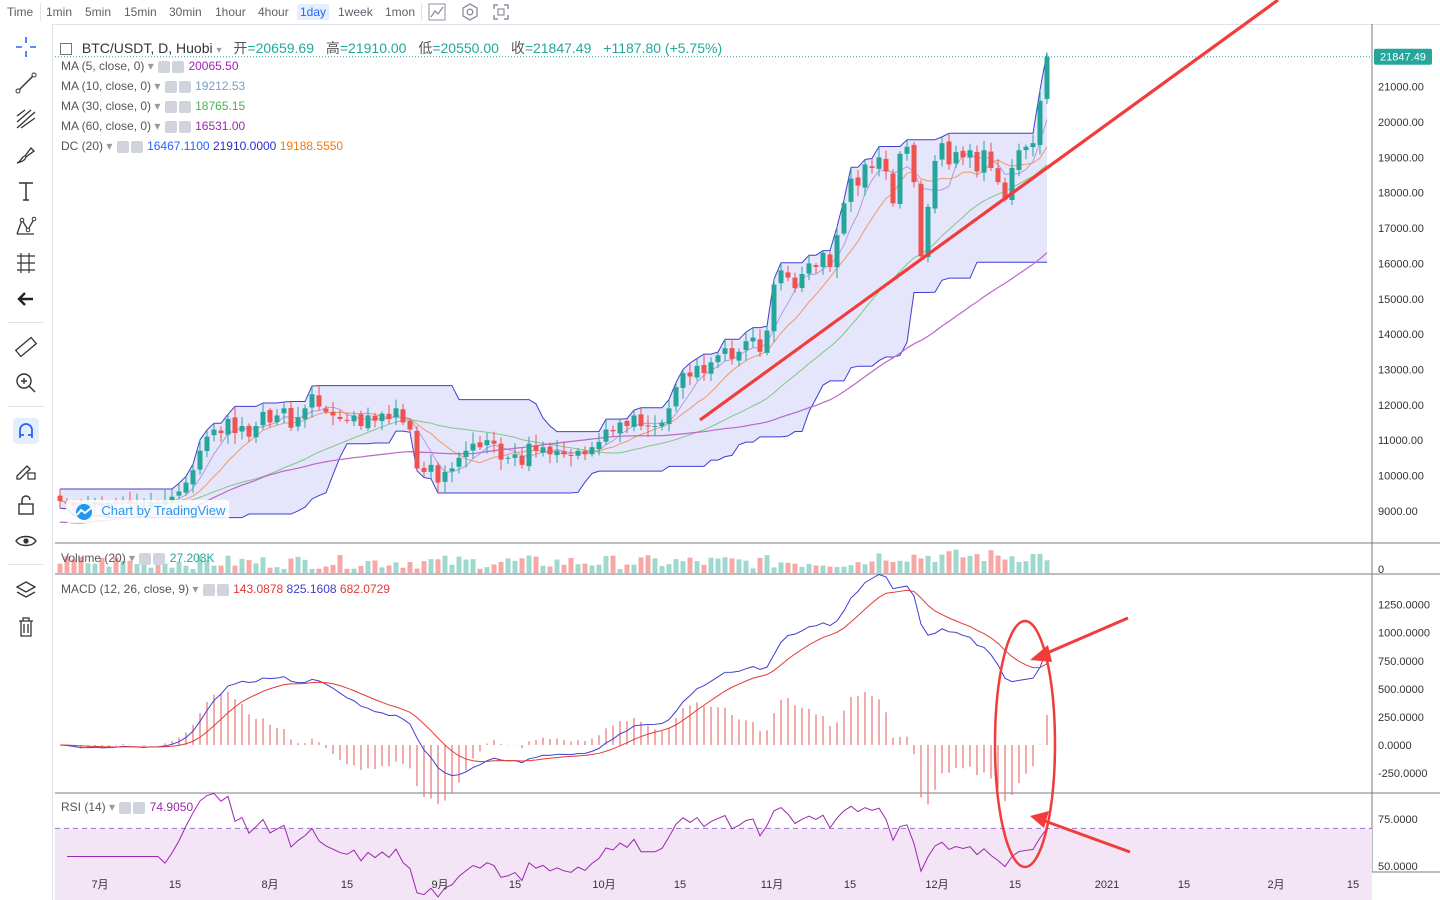  Describe the element at coordinates (26, 505) in the screenshot. I see `unlock-icon` at that location.